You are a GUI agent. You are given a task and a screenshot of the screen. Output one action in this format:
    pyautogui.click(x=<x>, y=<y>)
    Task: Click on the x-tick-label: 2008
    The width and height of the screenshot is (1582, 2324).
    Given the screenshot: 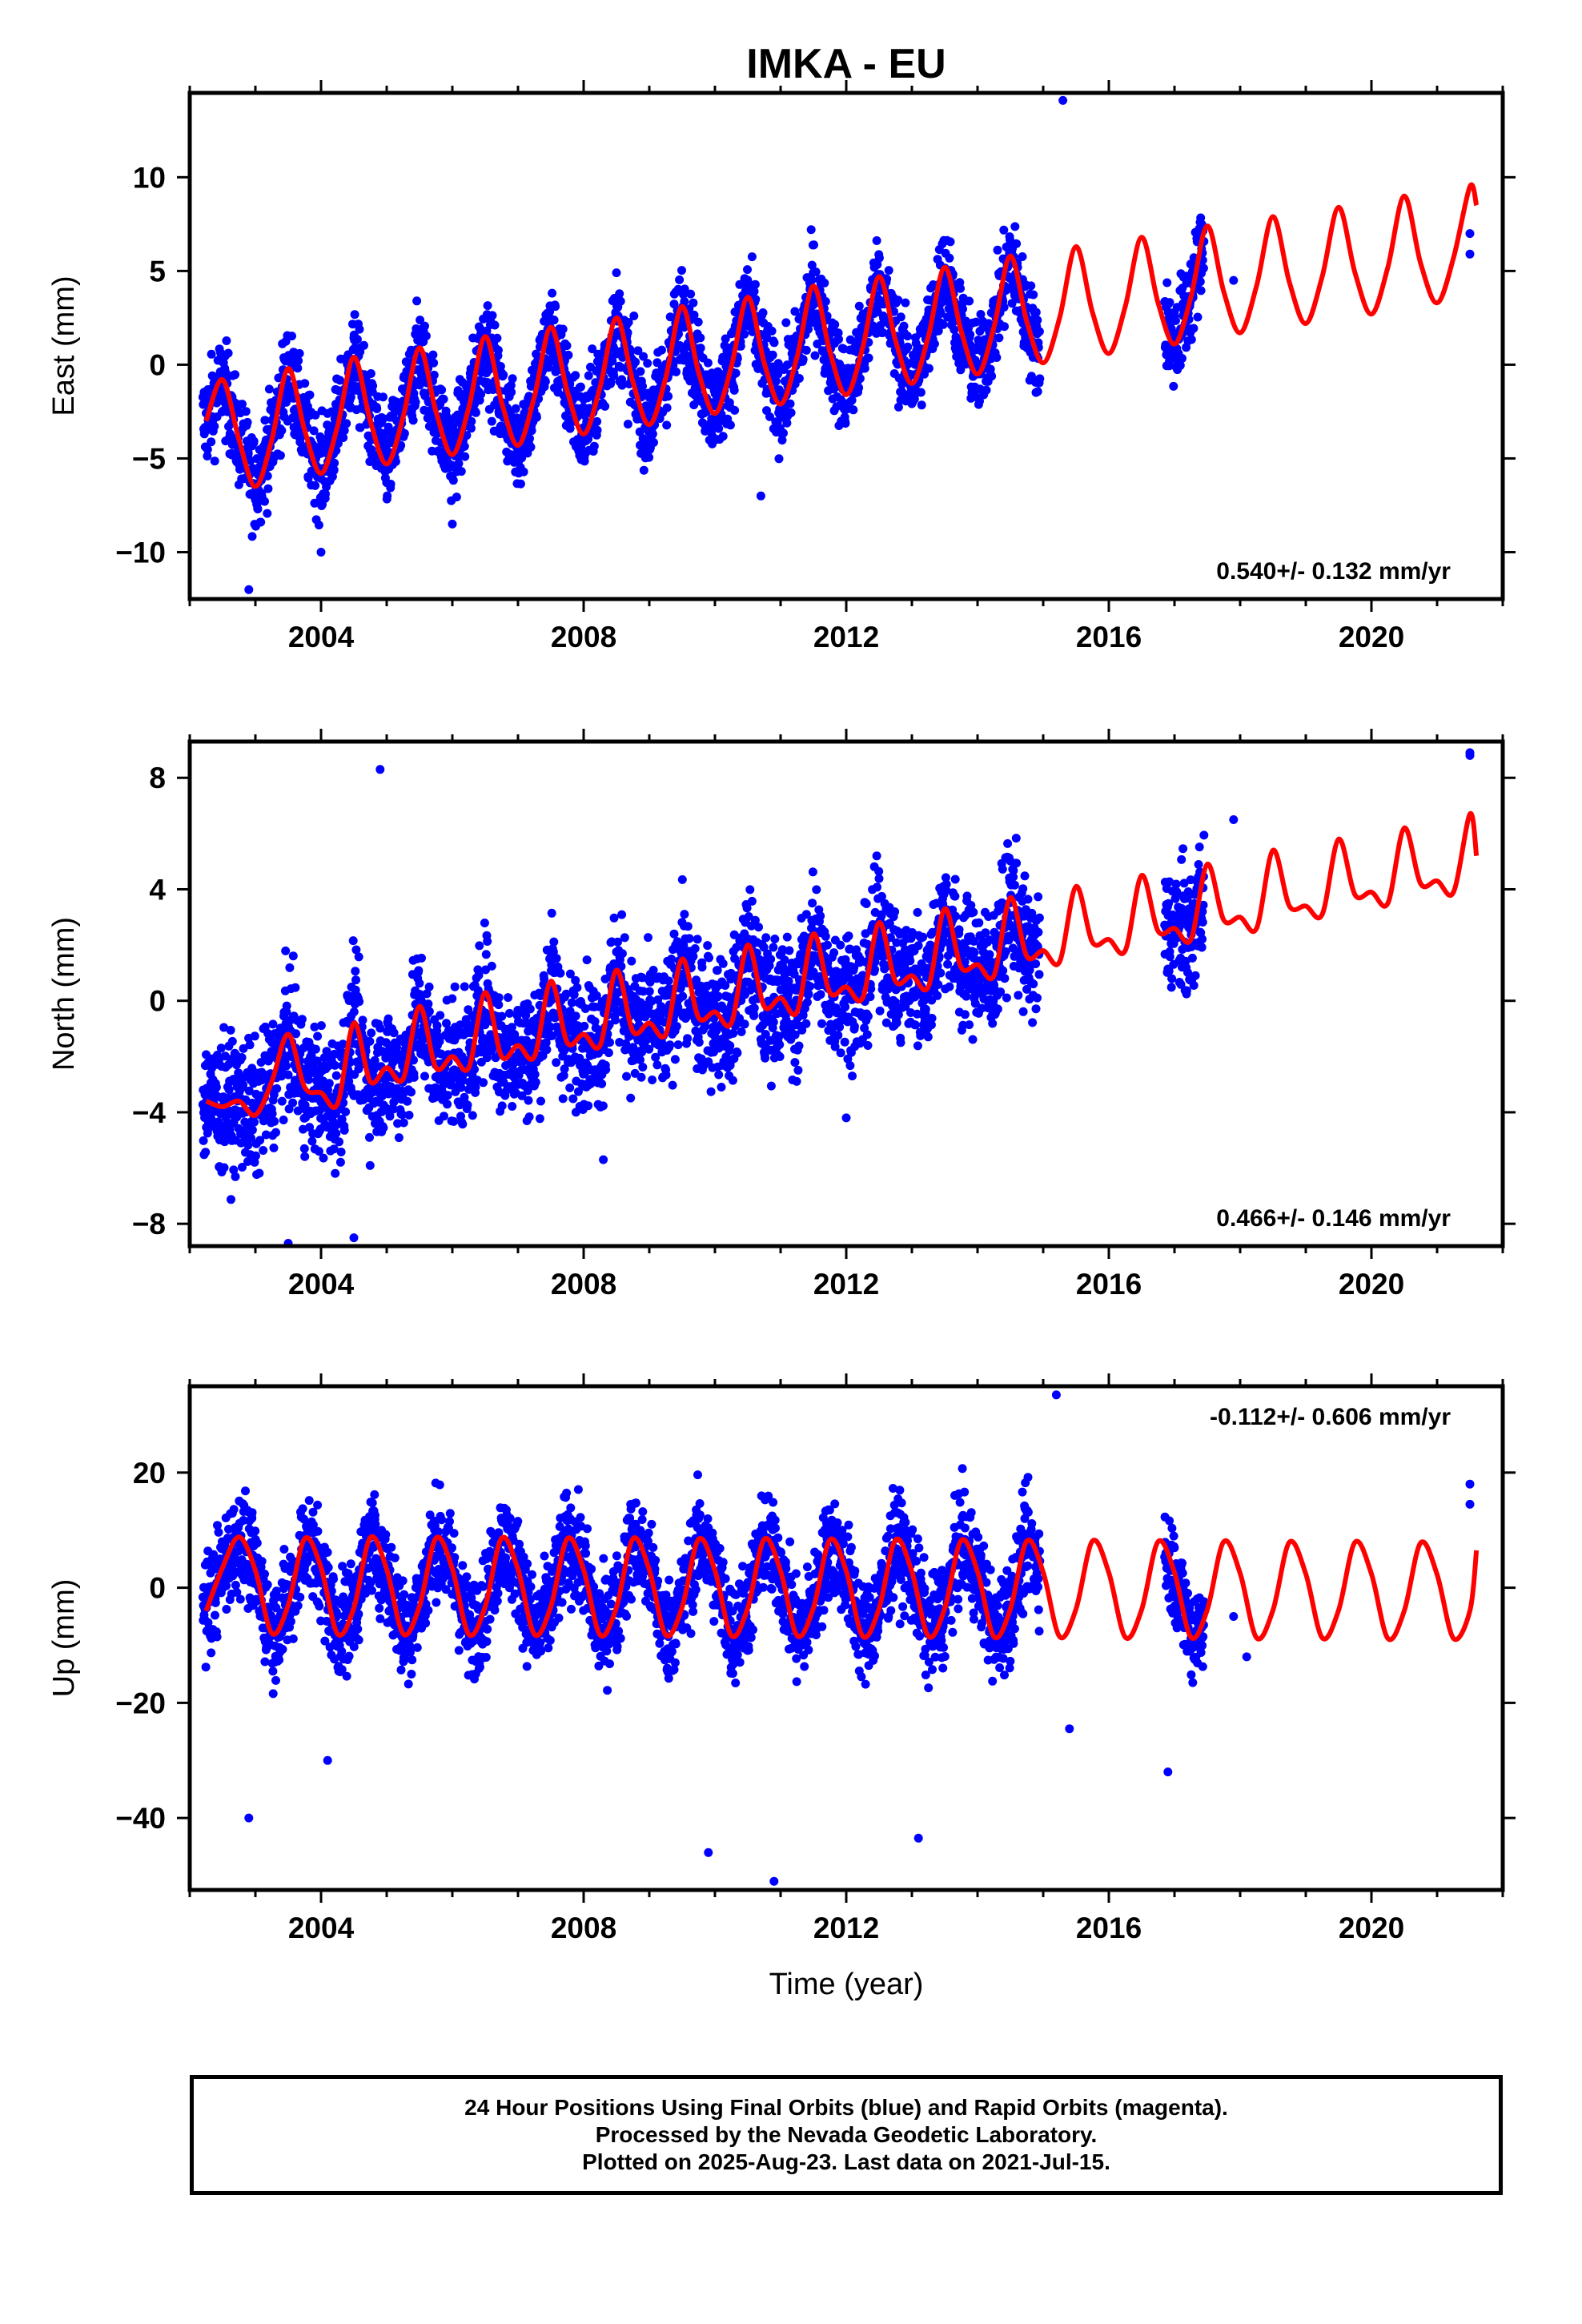 What is the action you would take?
    pyautogui.click(x=583, y=637)
    